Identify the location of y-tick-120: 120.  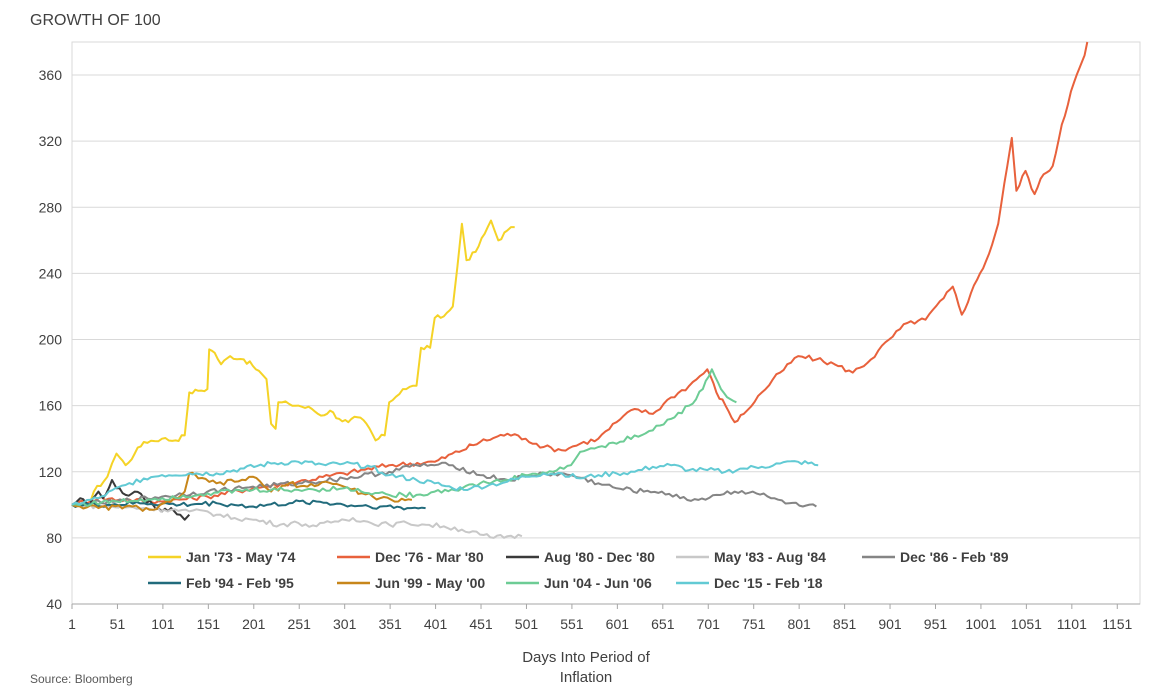
(51, 472).